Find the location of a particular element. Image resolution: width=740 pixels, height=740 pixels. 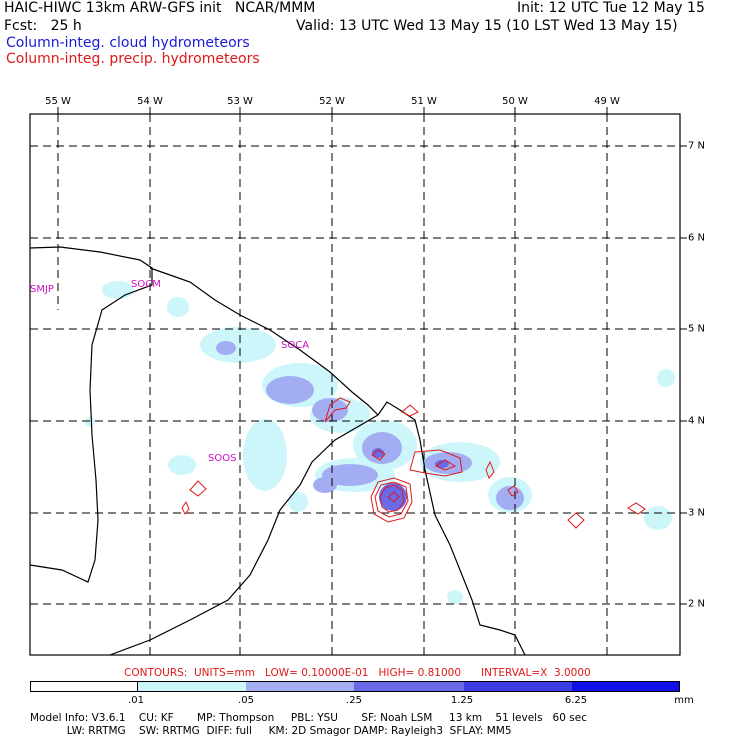

cloud-shading-strong is located at coordinates (410, 479).